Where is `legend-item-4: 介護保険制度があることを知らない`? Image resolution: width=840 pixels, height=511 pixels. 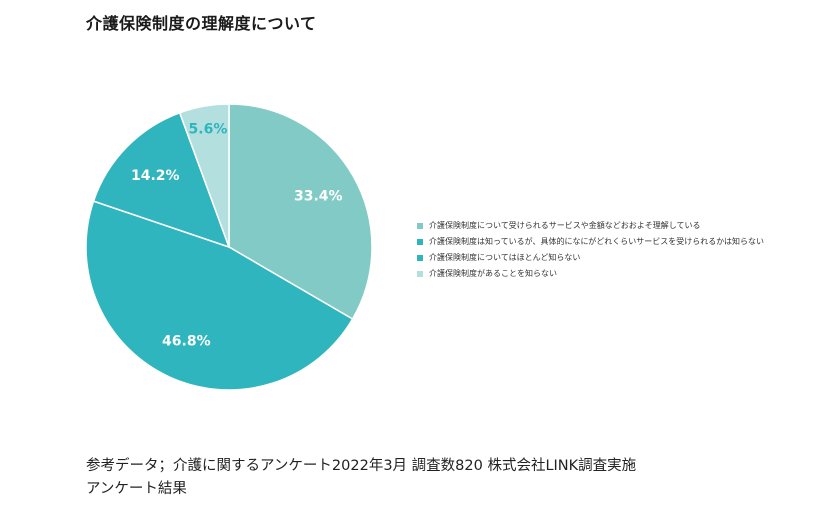 legend-item-4: 介護保険制度があることを知らない is located at coordinates (590, 273).